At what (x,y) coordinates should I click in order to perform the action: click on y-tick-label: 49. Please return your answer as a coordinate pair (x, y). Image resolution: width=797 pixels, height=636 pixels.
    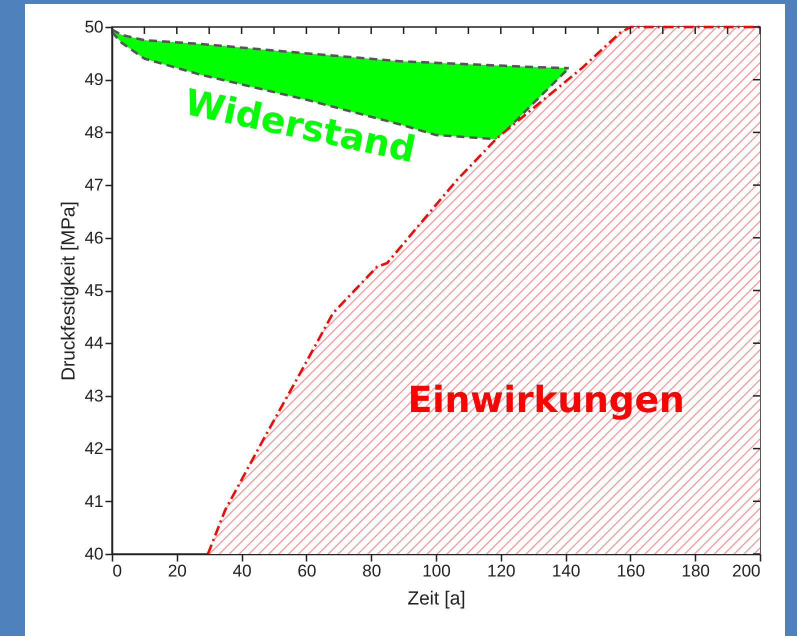
    Looking at the image, I should click on (94, 80).